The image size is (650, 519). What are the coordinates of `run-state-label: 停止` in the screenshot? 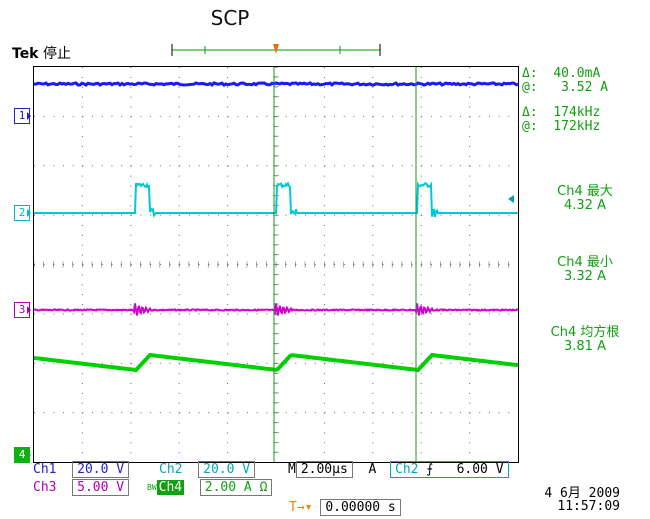 It's located at (56, 54).